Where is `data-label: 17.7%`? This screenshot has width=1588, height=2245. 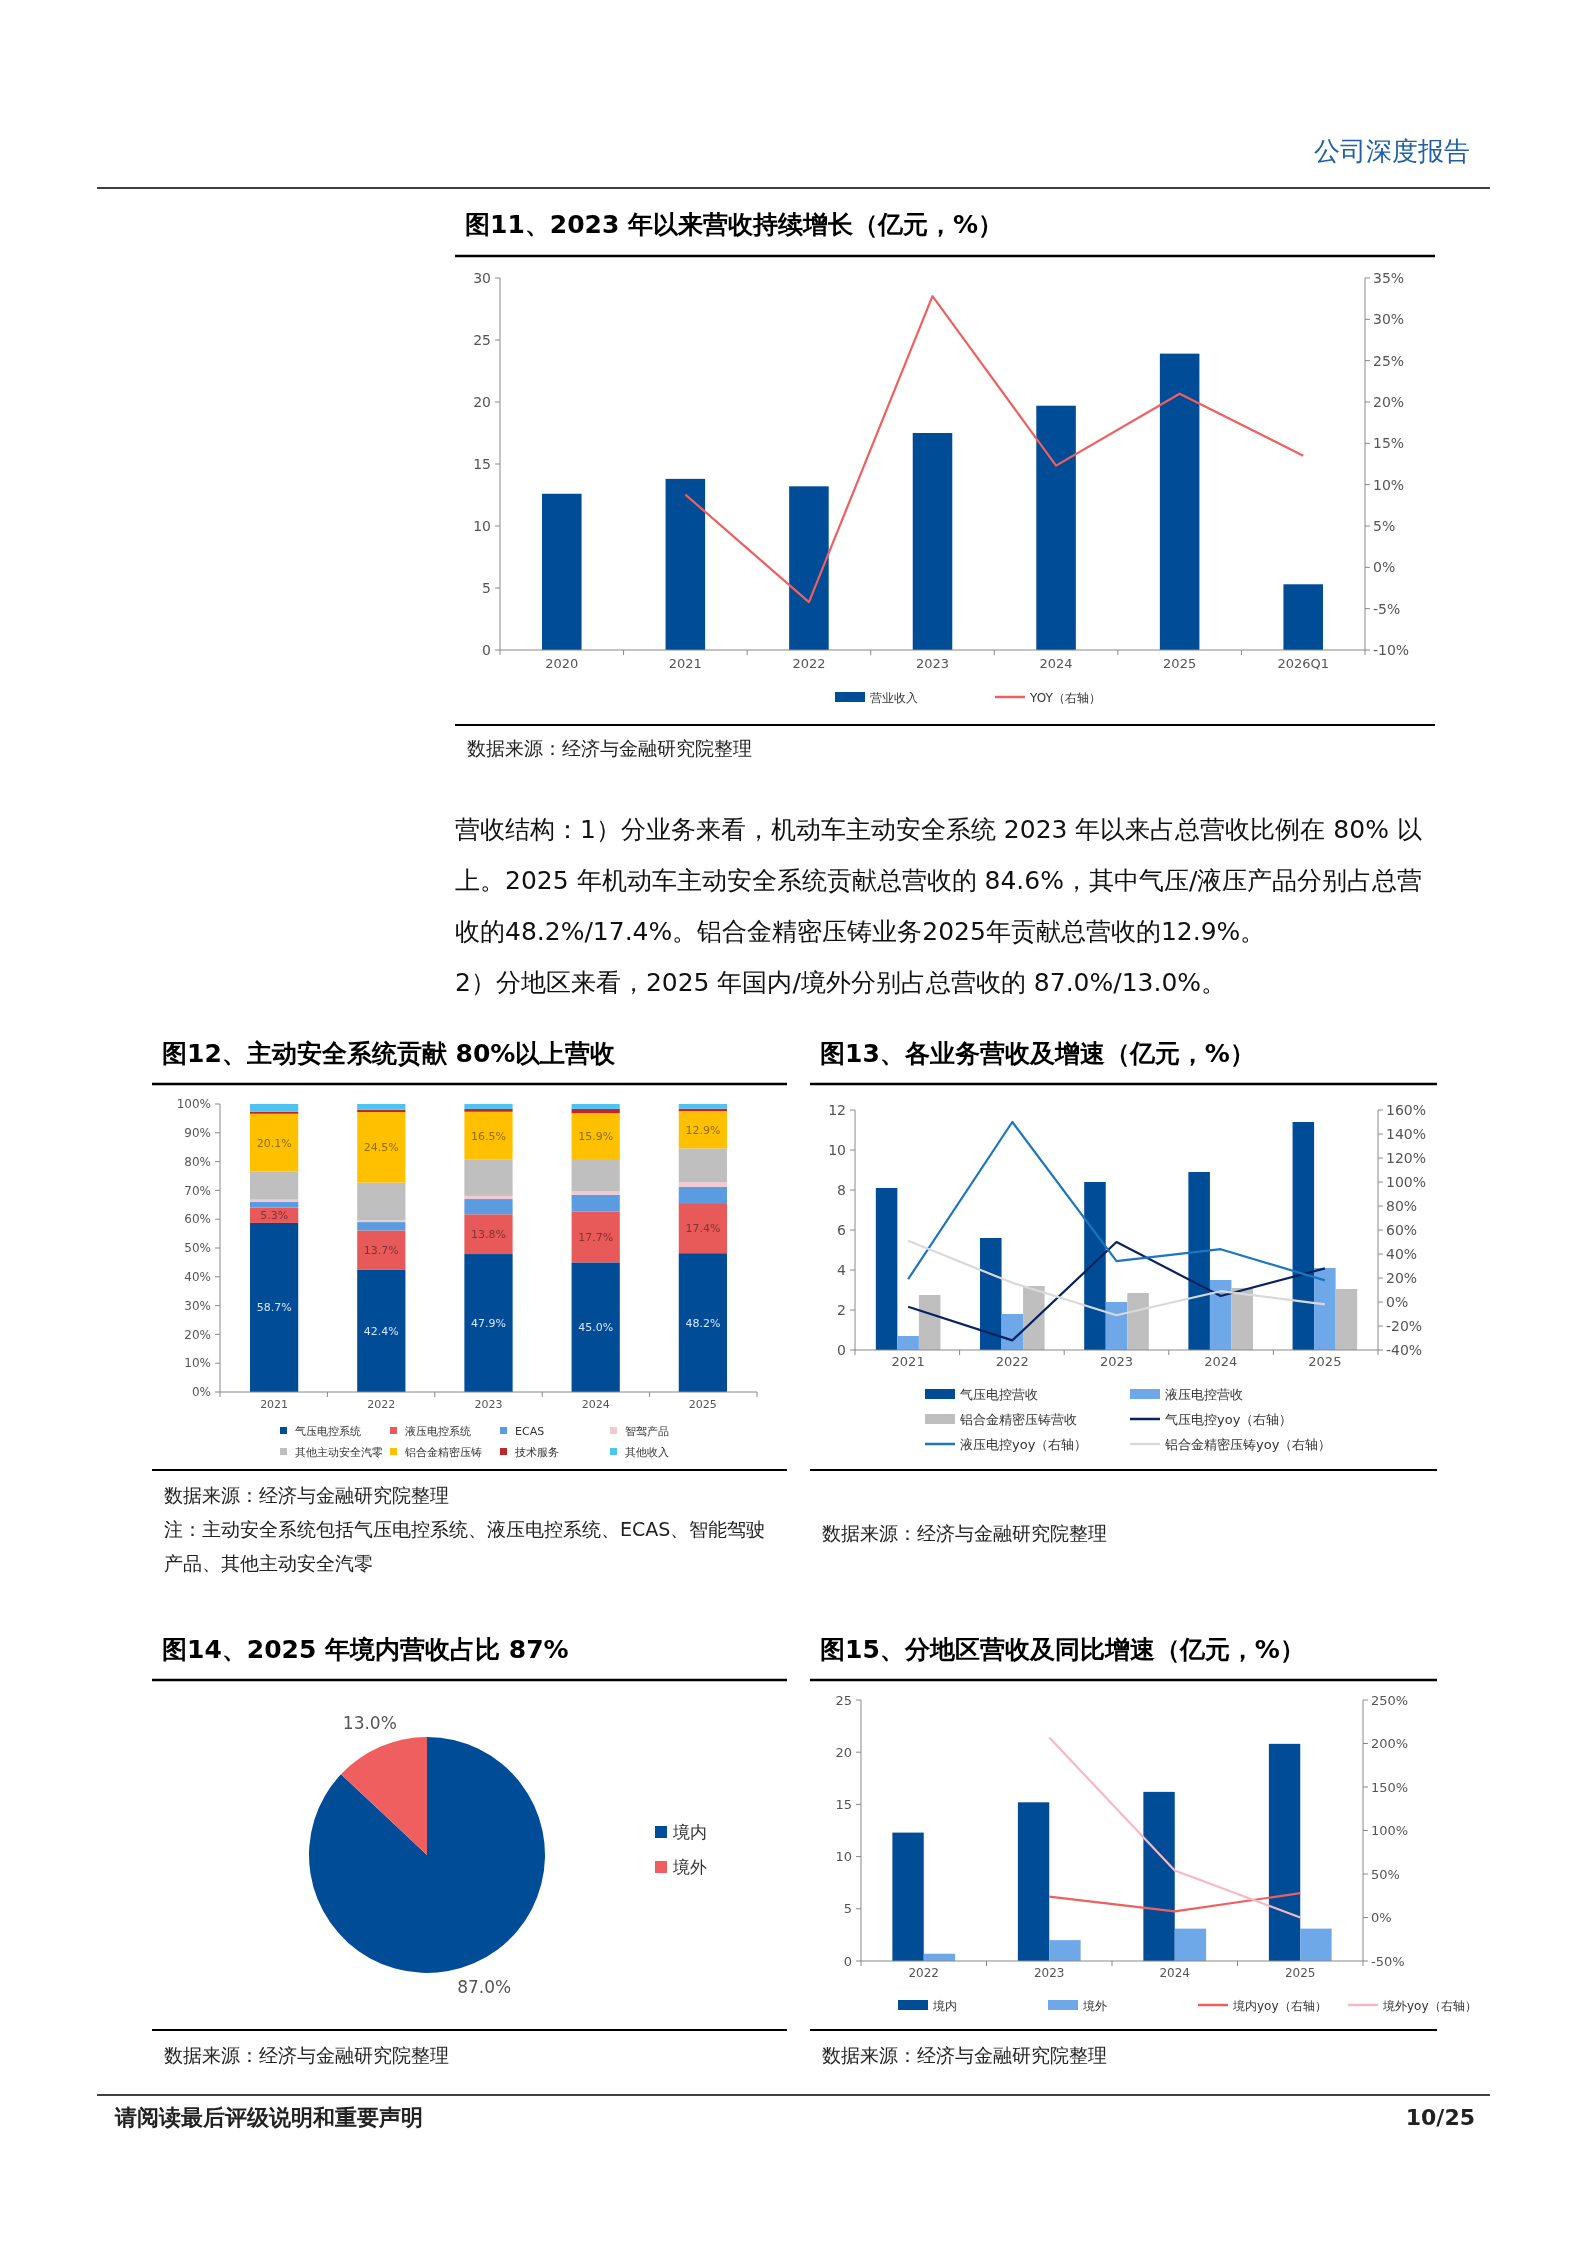
data-label: 17.7% is located at coordinates (596, 1237).